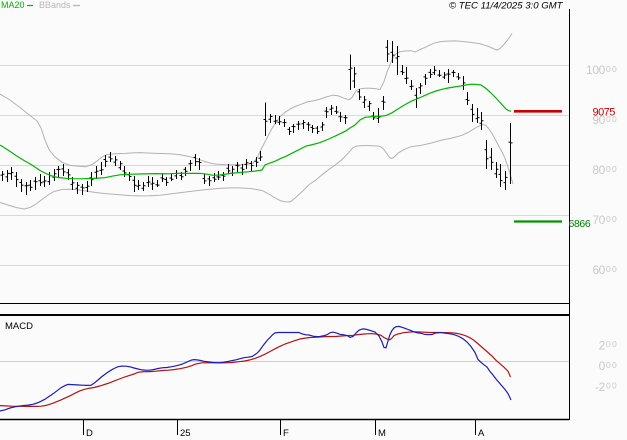 This screenshot has width=627, height=440. What do you see at coordinates (598, 170) in the screenshot?
I see `svg-text: 80` at bounding box center [598, 170].